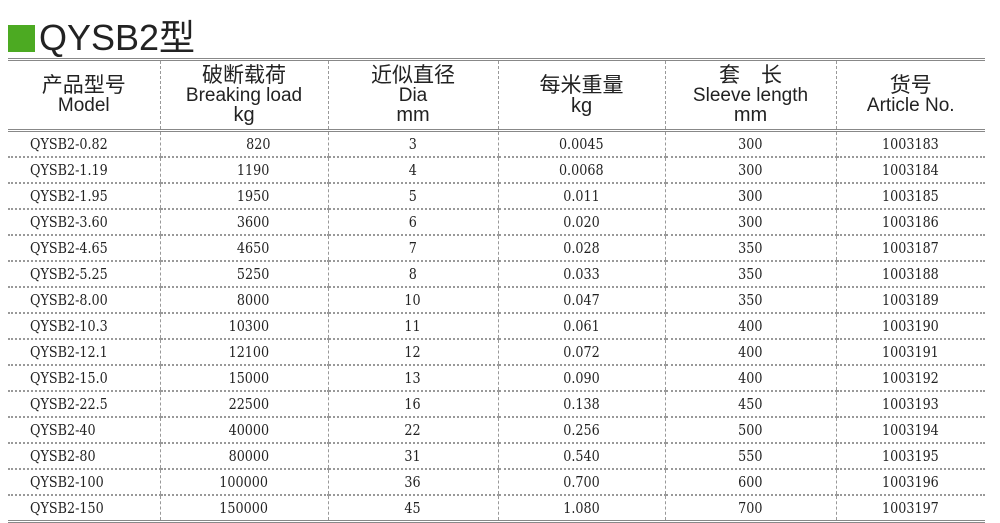 The width and height of the screenshot is (1000, 523). Describe the element at coordinates (244, 75) in the screenshot. I see `header-breaking-load-cn: 破断载荷` at that location.